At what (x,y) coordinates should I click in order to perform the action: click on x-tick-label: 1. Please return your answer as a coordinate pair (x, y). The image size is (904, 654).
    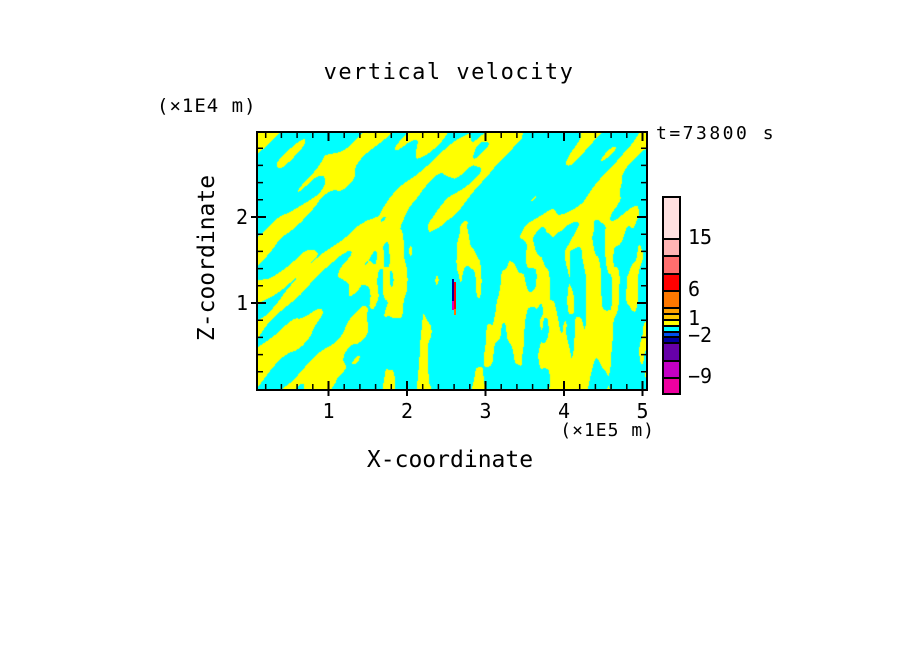
    Looking at the image, I should click on (328, 411).